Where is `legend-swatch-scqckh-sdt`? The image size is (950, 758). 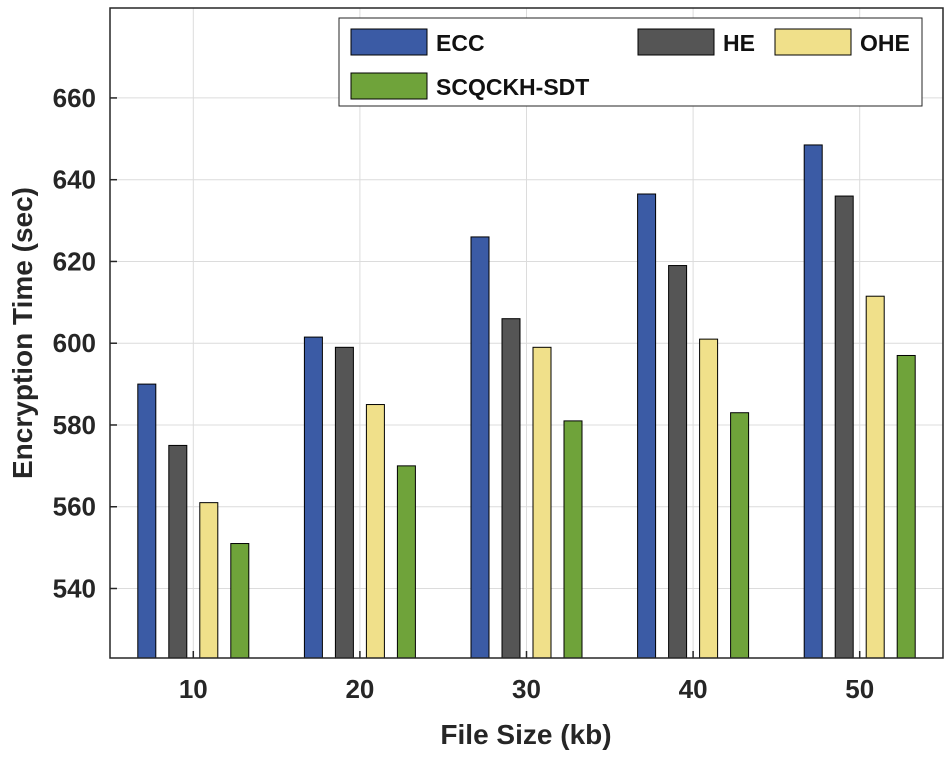
legend-swatch-scqckh-sdt is located at coordinates (389, 86).